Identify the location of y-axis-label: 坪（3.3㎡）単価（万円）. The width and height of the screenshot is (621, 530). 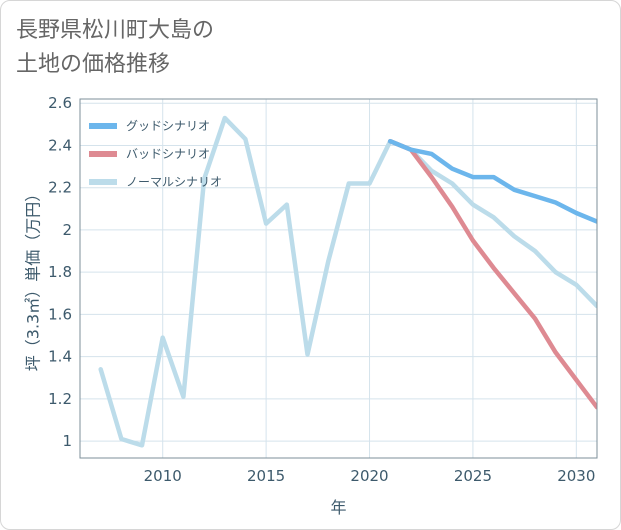
(33, 278).